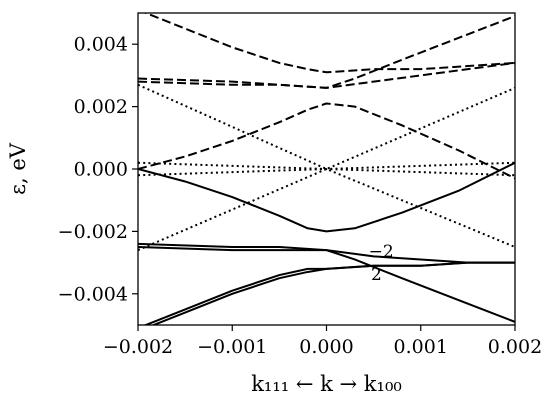 The image size is (550, 404). I want to click on y-axis-label: ε, eV, so click(18, 168).